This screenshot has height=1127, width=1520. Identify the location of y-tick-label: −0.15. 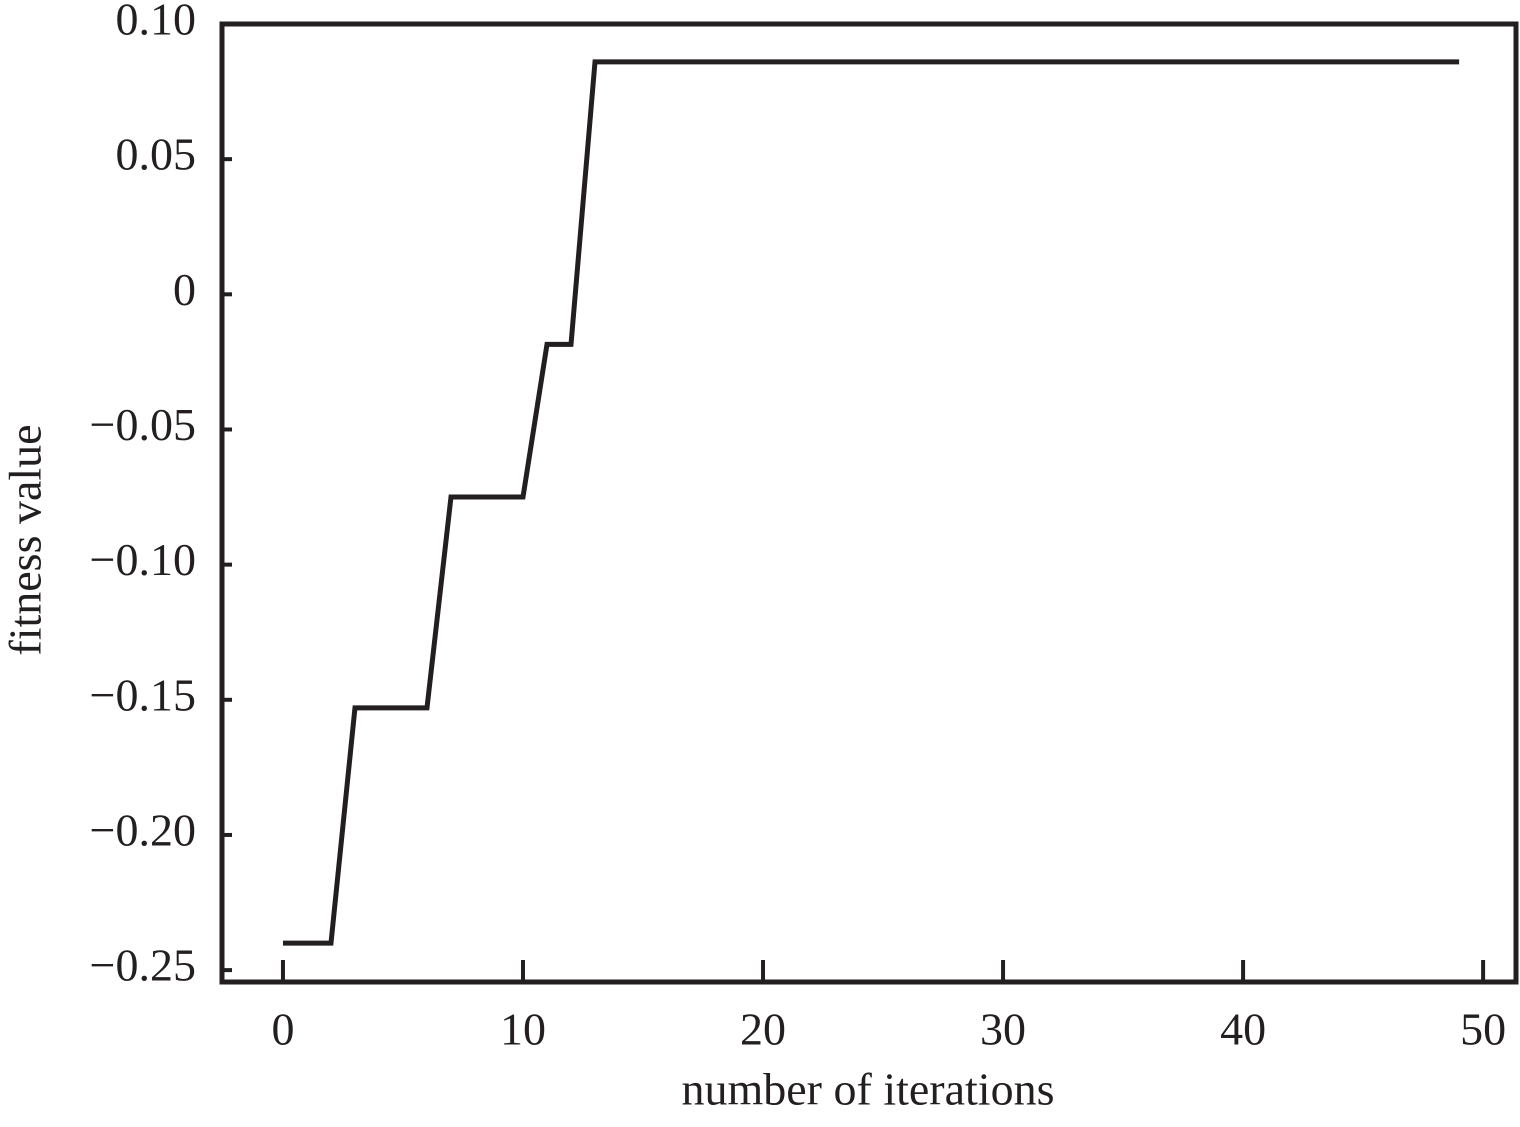
(143, 694).